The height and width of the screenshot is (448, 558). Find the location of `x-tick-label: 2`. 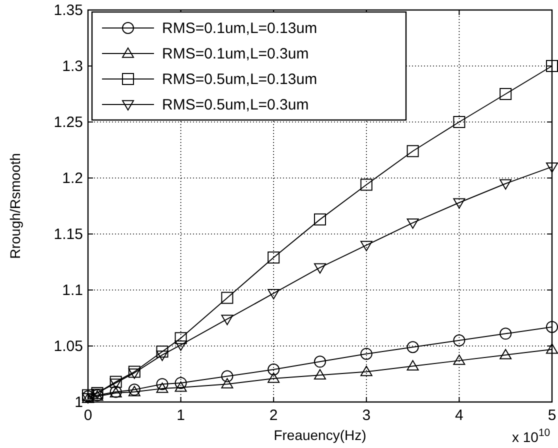

x-tick-label: 2 is located at coordinates (273, 415).